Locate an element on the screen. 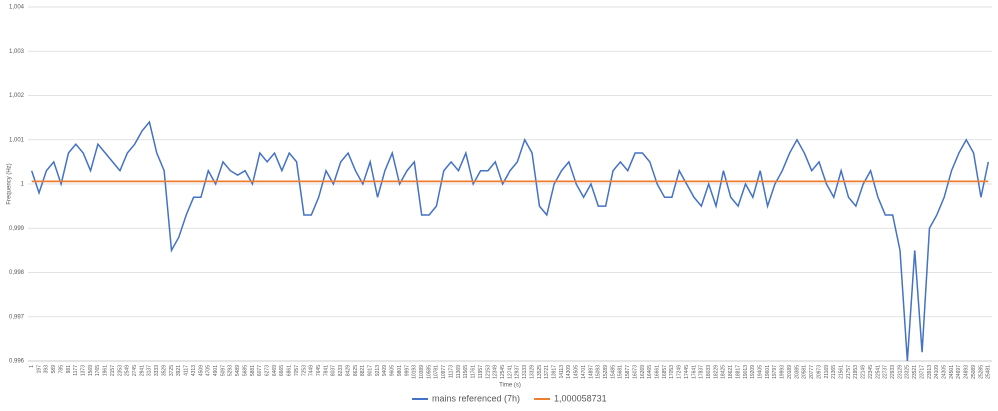  x-tick-label: 22737 is located at coordinates (886, 372).